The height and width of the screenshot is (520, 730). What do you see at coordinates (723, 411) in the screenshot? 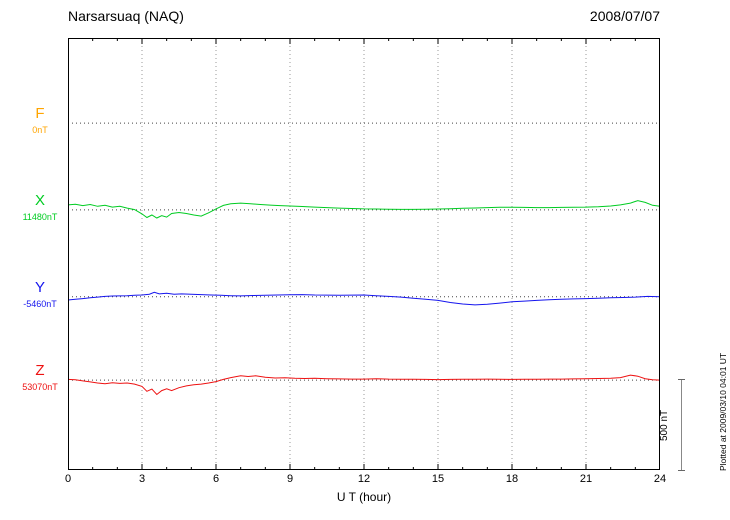
I see `plotted-at-label: Plotted at 2009/03/10 04:01 UT` at bounding box center [723, 411].